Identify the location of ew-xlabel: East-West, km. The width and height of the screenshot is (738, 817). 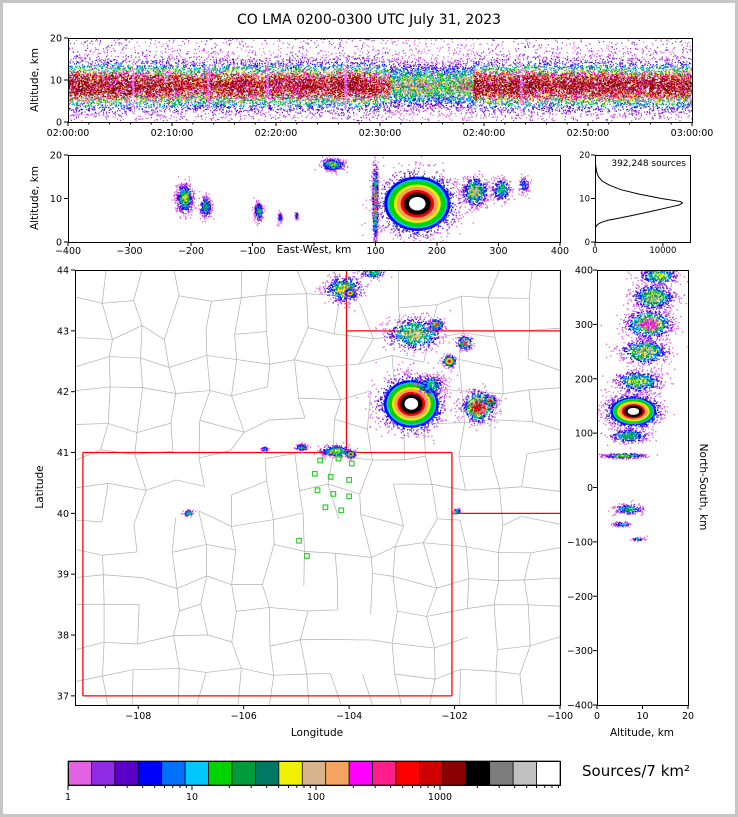
(314, 250).